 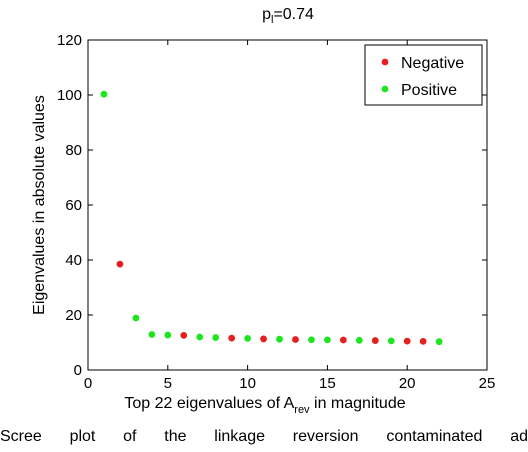 I want to click on legend-label-positive: Positive, so click(x=429, y=90).